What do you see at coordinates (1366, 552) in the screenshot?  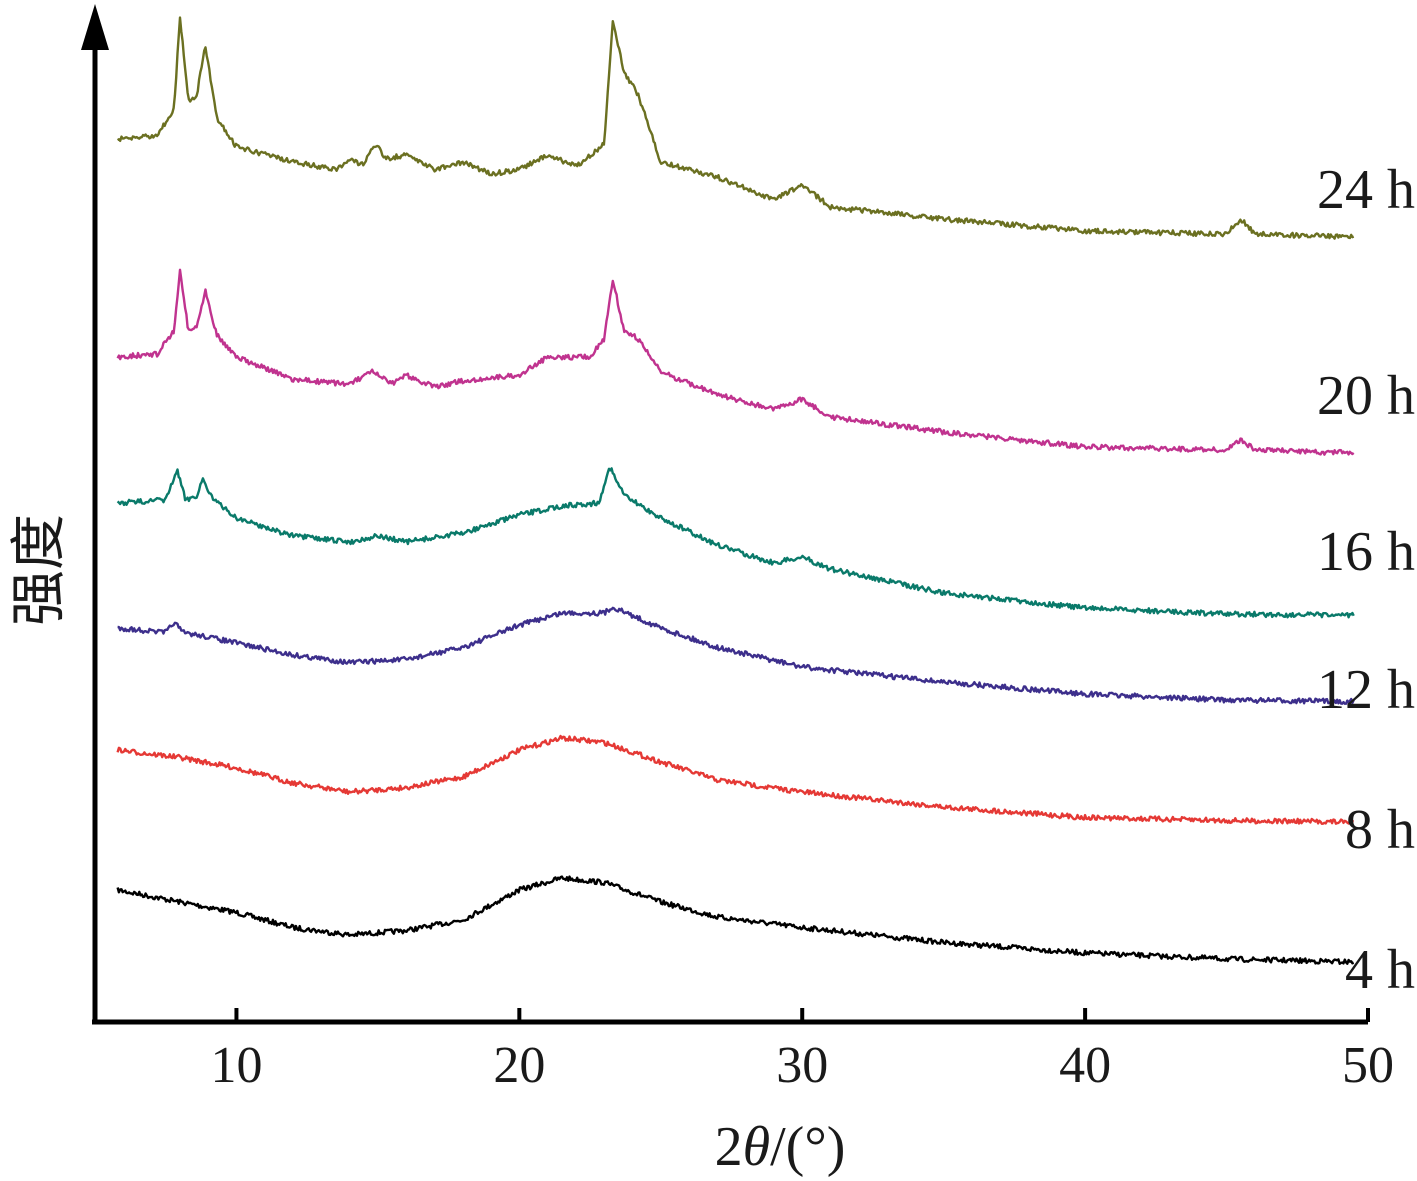 I see `series-label-16h: 16 h` at bounding box center [1366, 552].